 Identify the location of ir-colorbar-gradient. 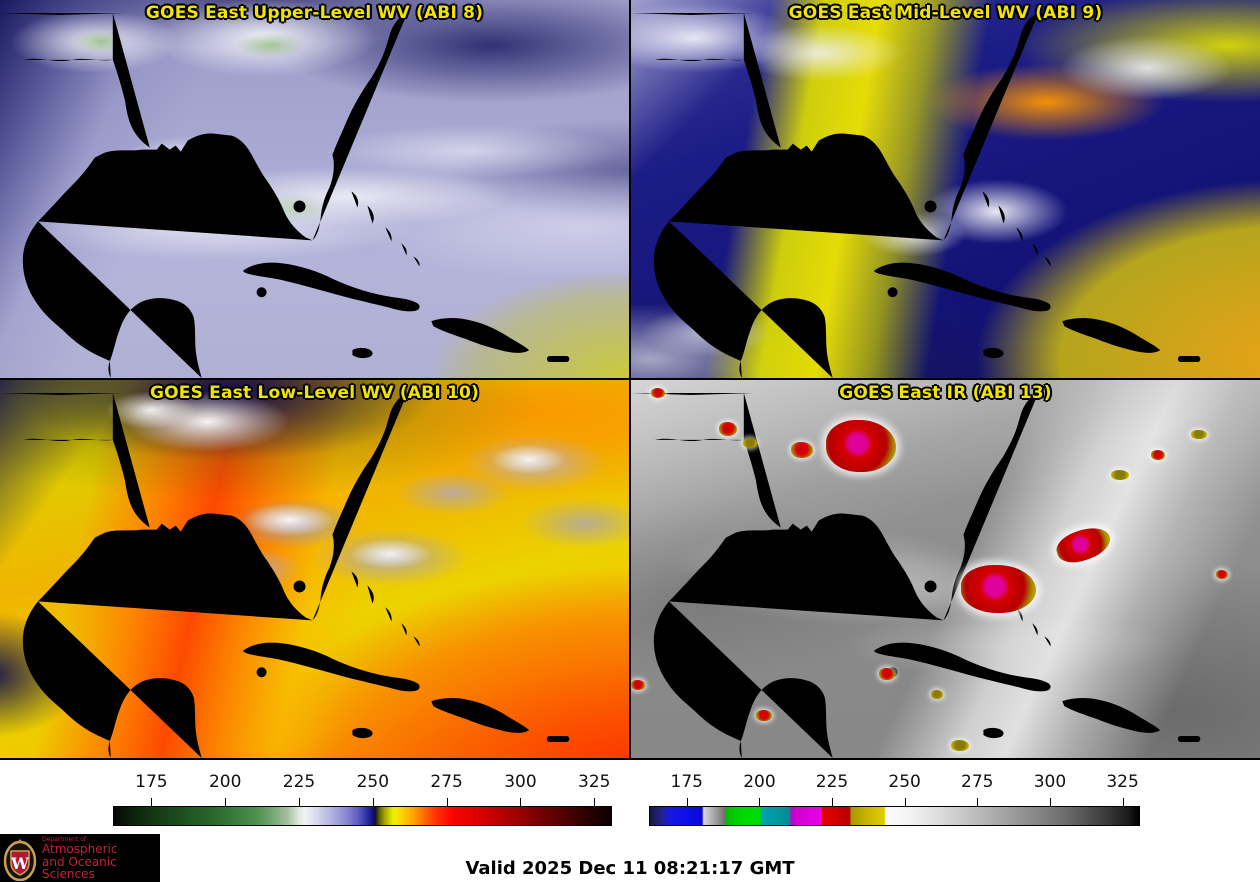
(894, 816).